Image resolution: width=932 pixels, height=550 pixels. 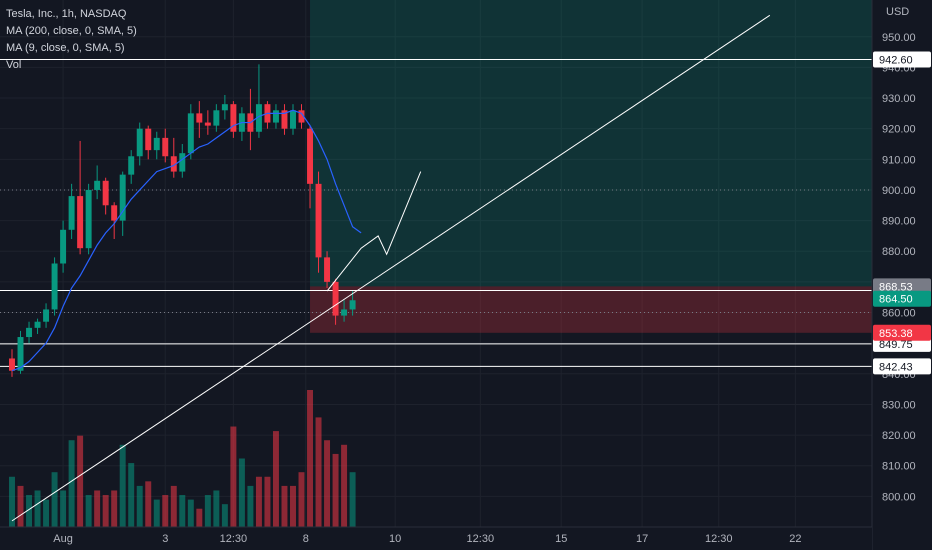 I want to click on time-axis: Aug 3 12:30 8 10 12:30 15 17 12:30 22, so click(x=436, y=538).